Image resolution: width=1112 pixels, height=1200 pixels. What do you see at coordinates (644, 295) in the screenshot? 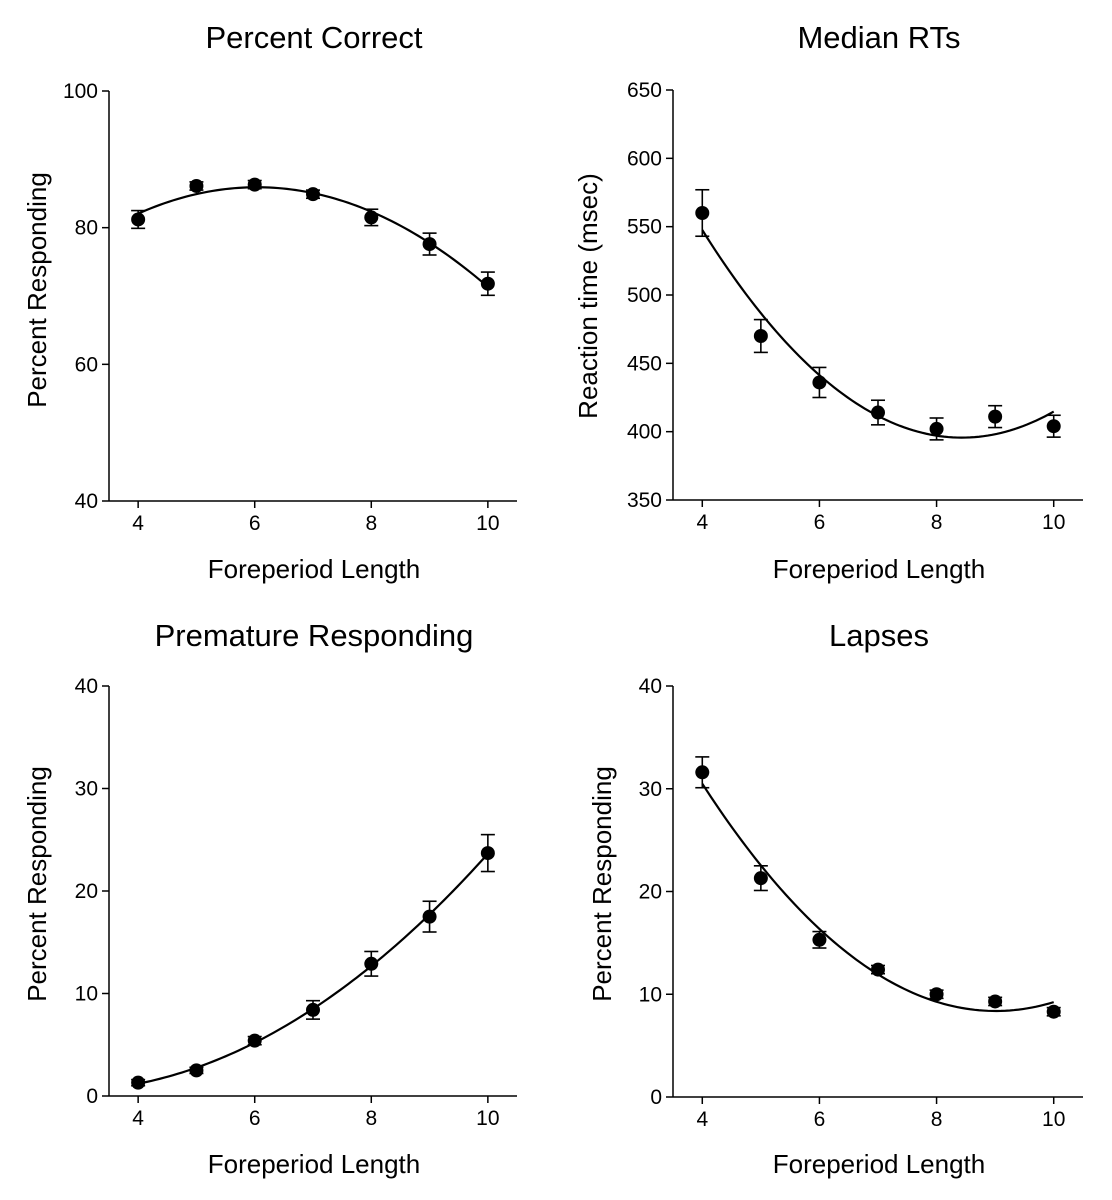
I see `y-tick-label: 500` at bounding box center [644, 295].